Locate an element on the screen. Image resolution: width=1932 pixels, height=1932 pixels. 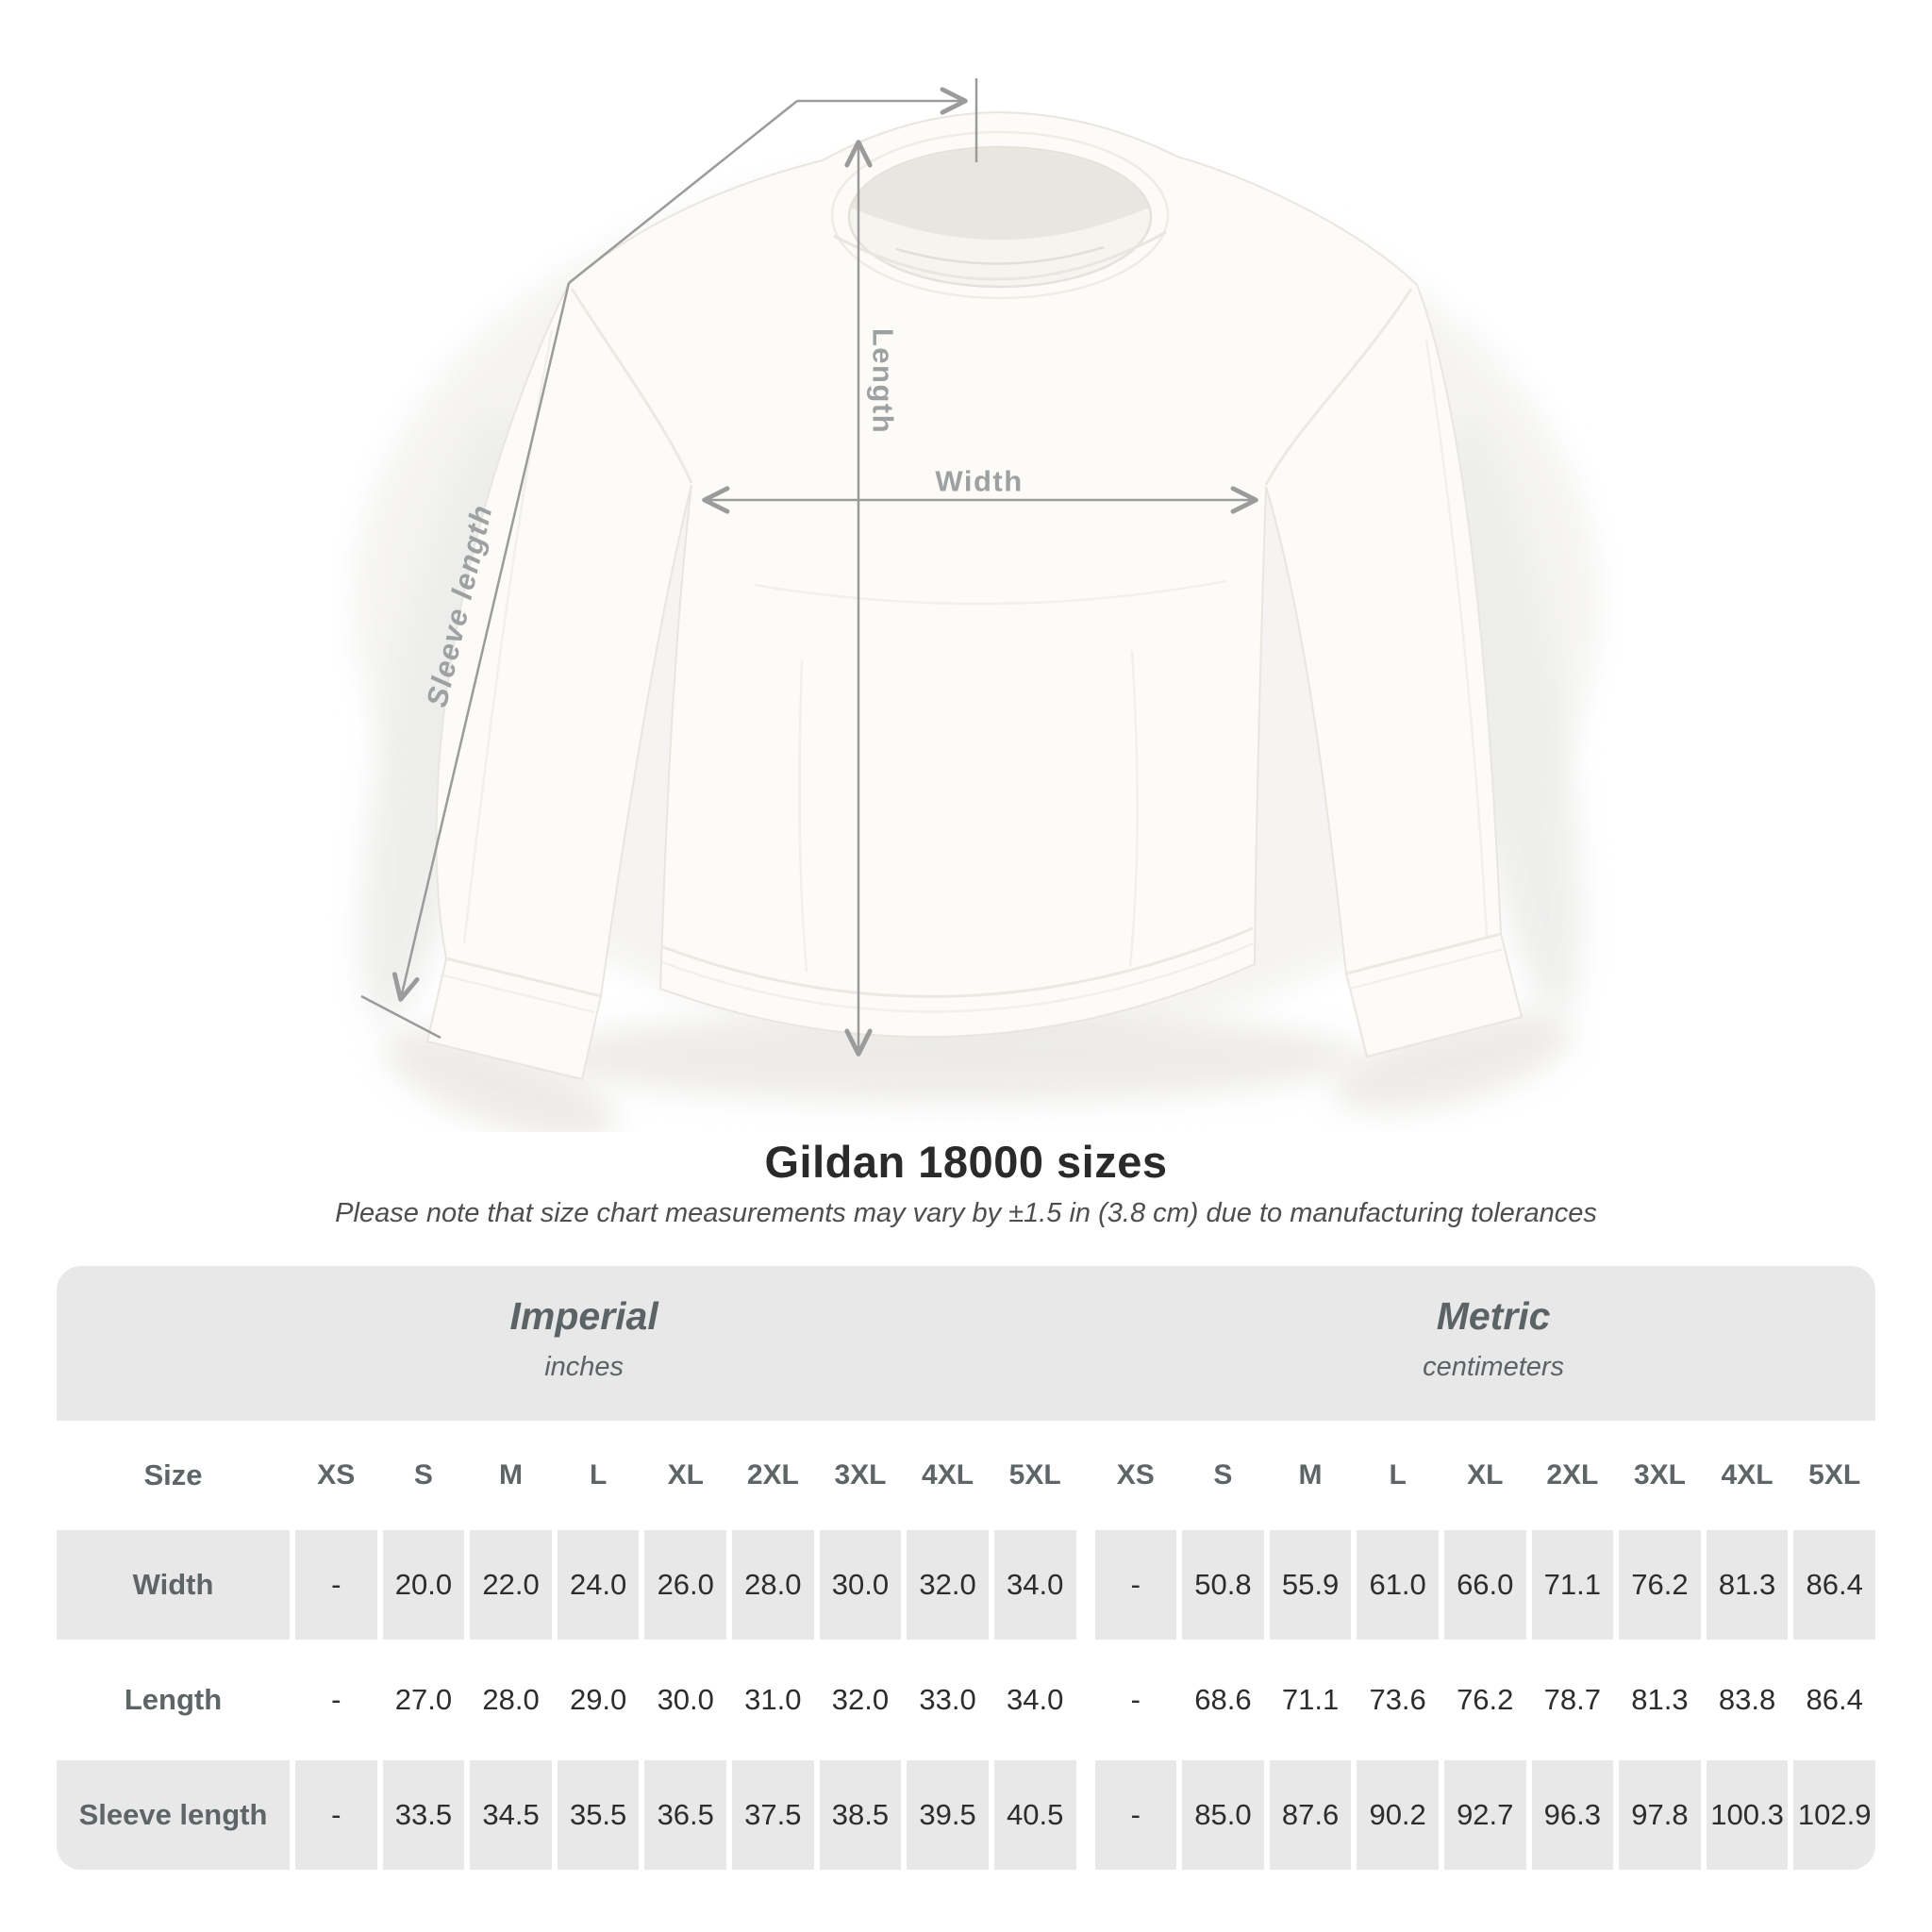
metric-section-header: Metric centimeters is located at coordinates (1493, 1343).